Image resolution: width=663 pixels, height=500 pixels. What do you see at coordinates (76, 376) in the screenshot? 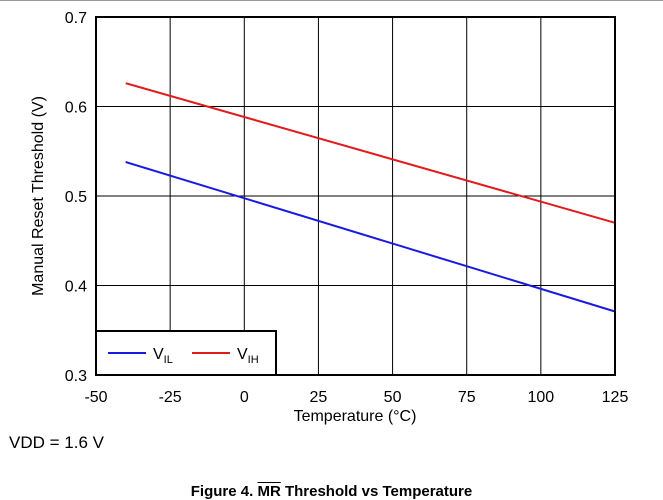
I see `y-tick-label: 0.3` at bounding box center [76, 376].